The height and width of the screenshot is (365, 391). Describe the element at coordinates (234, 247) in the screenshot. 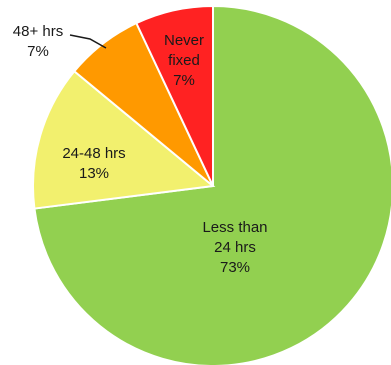

I see `slice-label-less-than-24hrs: Less than 24 hrs 73%` at that location.